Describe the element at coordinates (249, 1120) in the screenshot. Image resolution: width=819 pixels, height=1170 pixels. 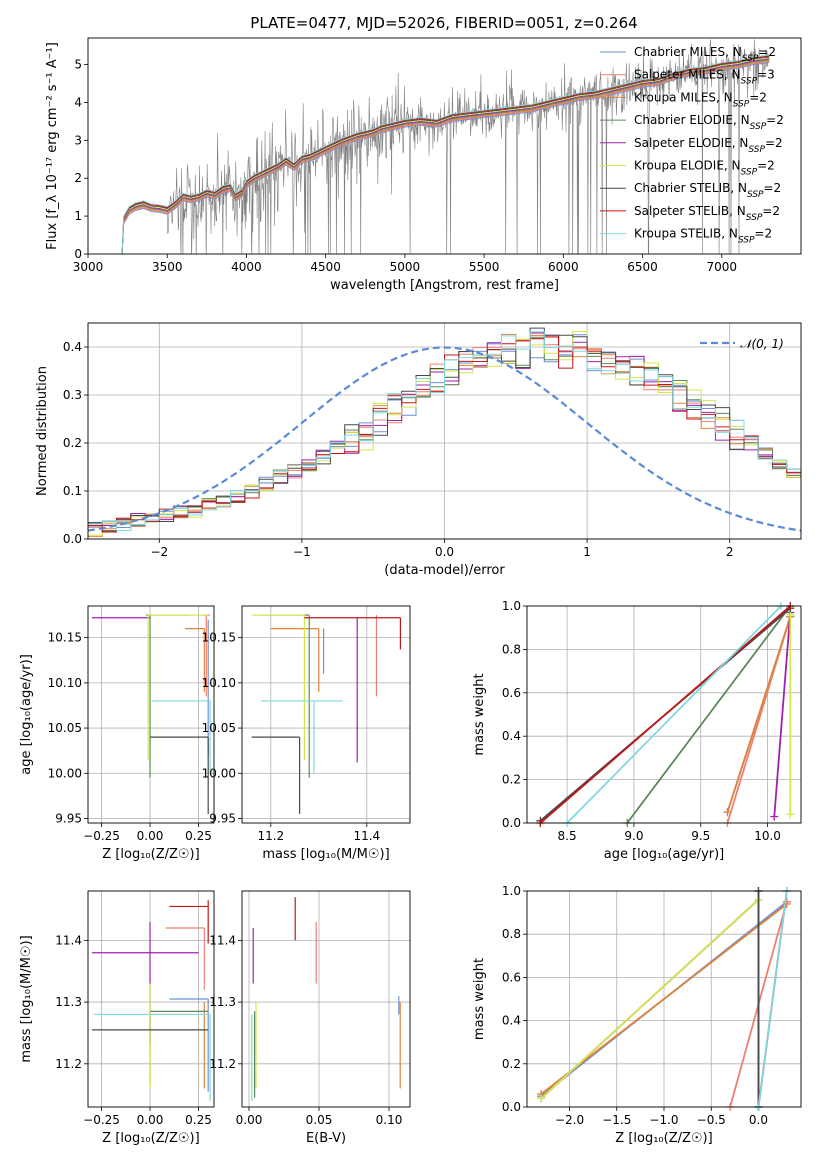
I see `x-tick-label: 0.00` at that location.